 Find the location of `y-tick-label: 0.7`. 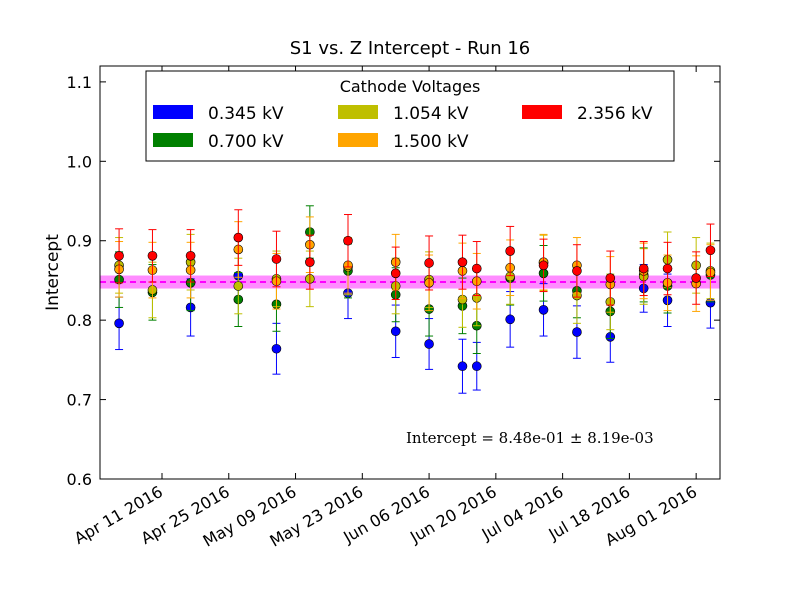

y-tick-label: 0.7 is located at coordinates (79, 400).